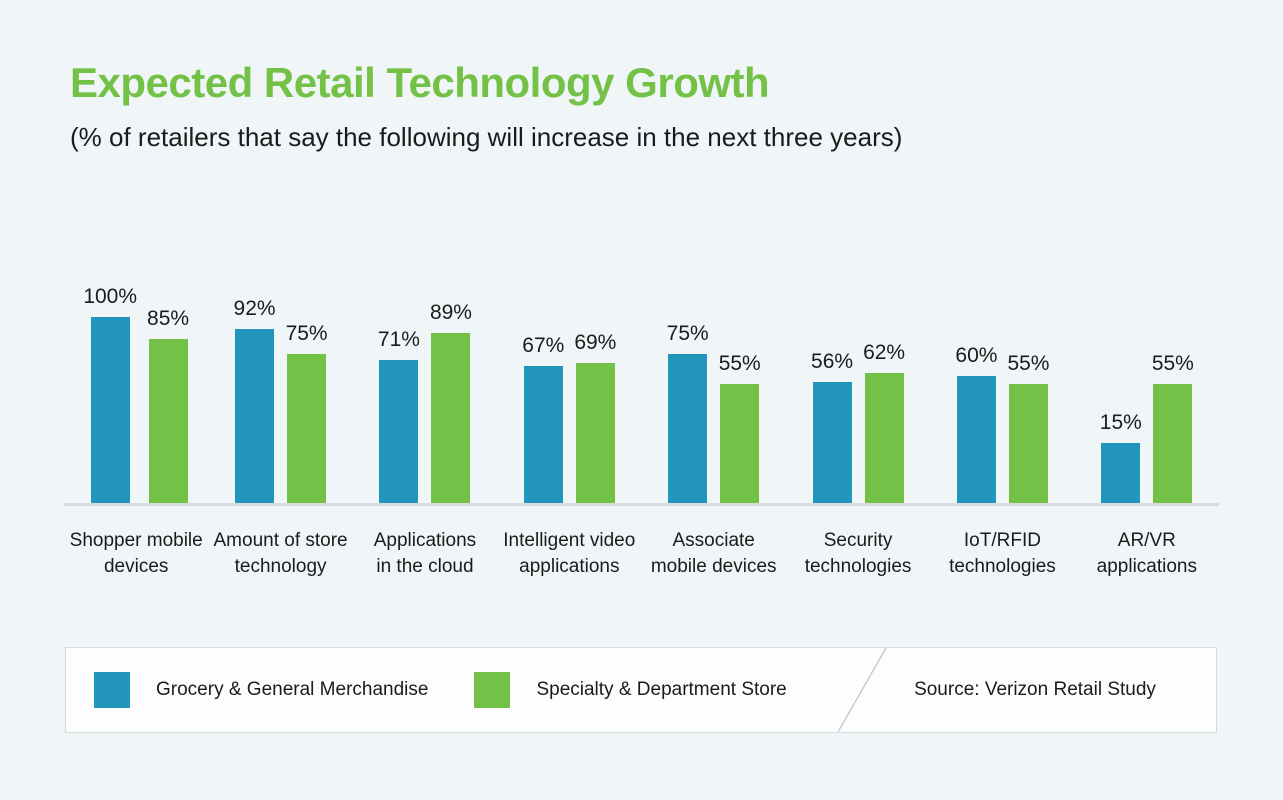 The height and width of the screenshot is (800, 1283). What do you see at coordinates (112, 690) in the screenshot?
I see `legend-swatch-grocery-general-merchandise` at bounding box center [112, 690].